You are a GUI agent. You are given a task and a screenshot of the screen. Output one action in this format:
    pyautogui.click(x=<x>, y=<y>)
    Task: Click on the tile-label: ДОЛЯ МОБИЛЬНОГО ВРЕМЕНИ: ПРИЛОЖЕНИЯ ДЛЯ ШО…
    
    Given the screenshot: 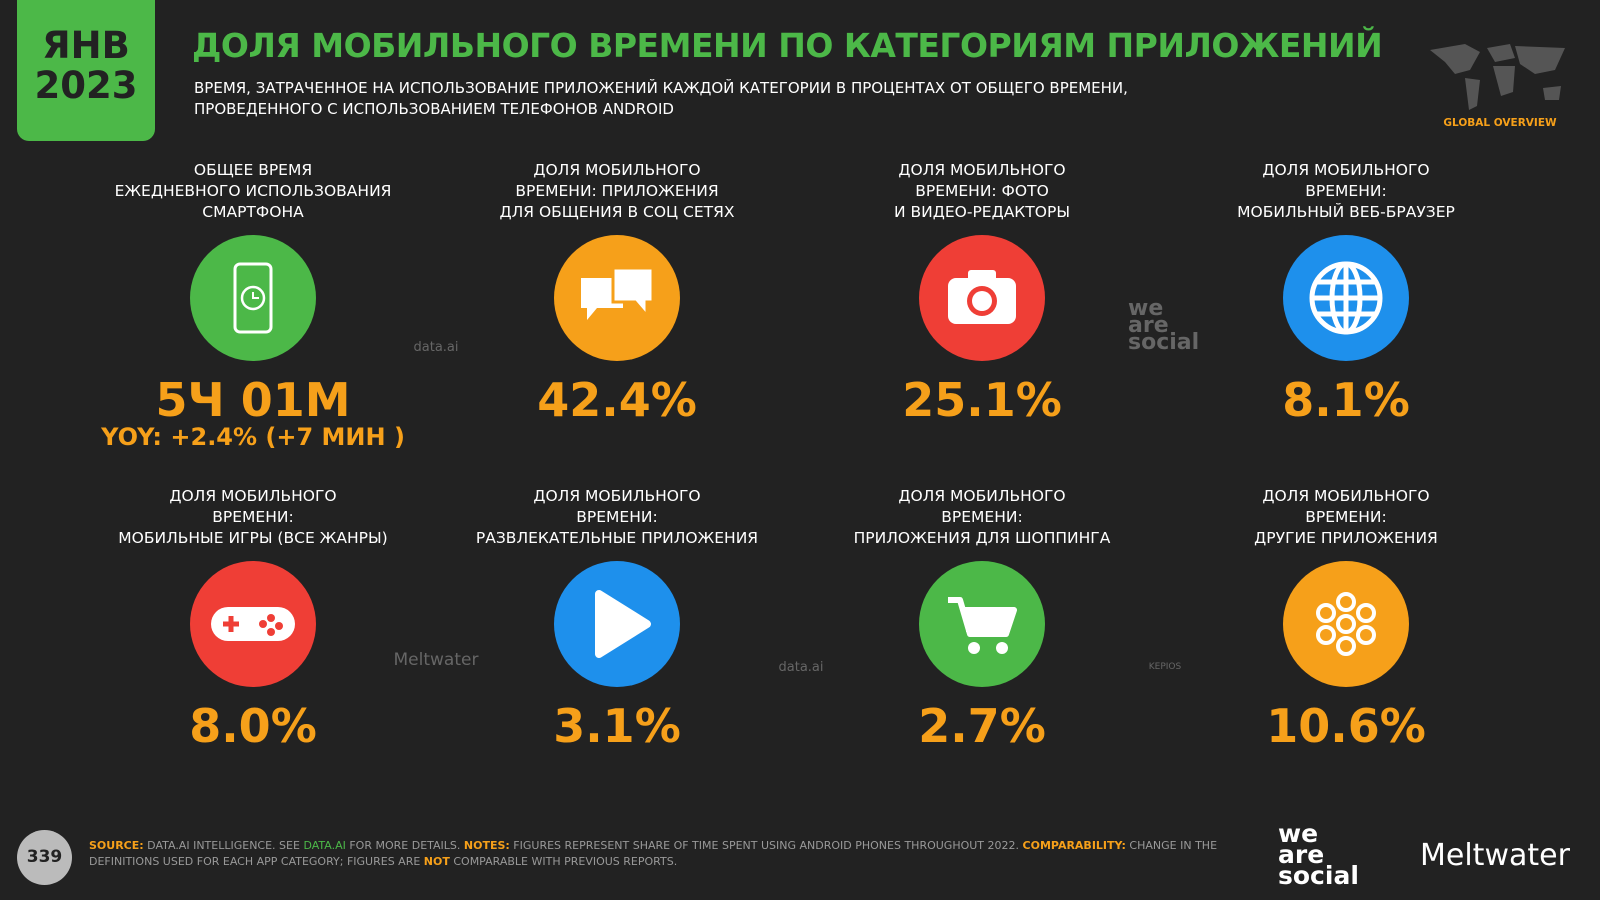 What is the action you would take?
    pyautogui.click(x=982, y=517)
    